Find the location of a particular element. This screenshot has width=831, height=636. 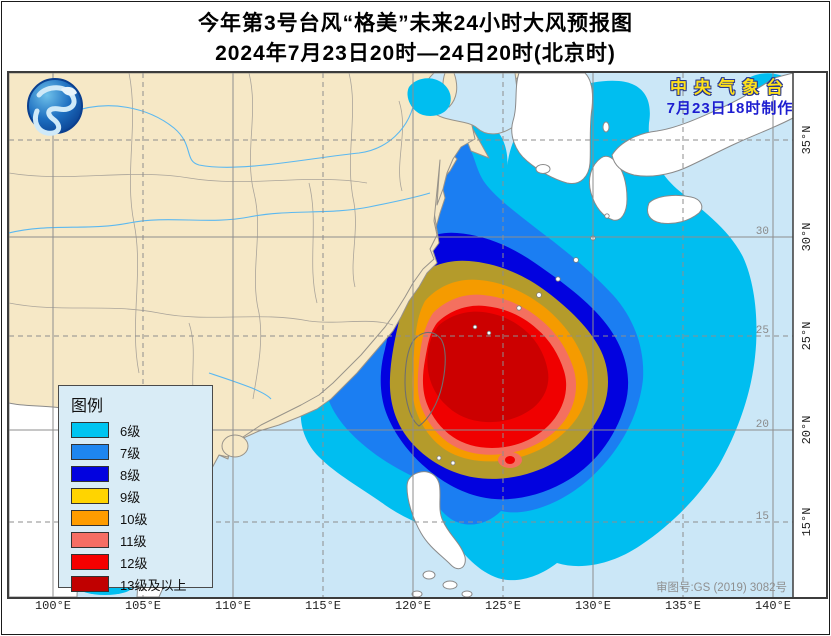

lon-label-100E: 100°E is located at coordinates (52, 606).